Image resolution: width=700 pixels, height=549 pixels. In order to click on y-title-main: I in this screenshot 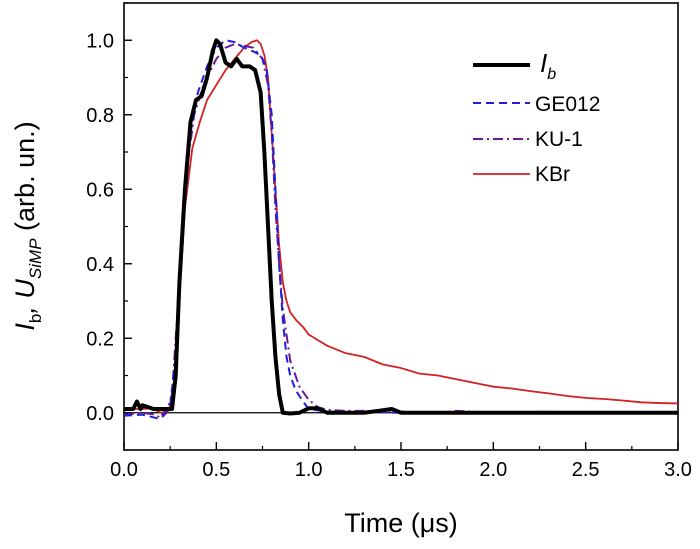, I will do `click(25, 327)`.